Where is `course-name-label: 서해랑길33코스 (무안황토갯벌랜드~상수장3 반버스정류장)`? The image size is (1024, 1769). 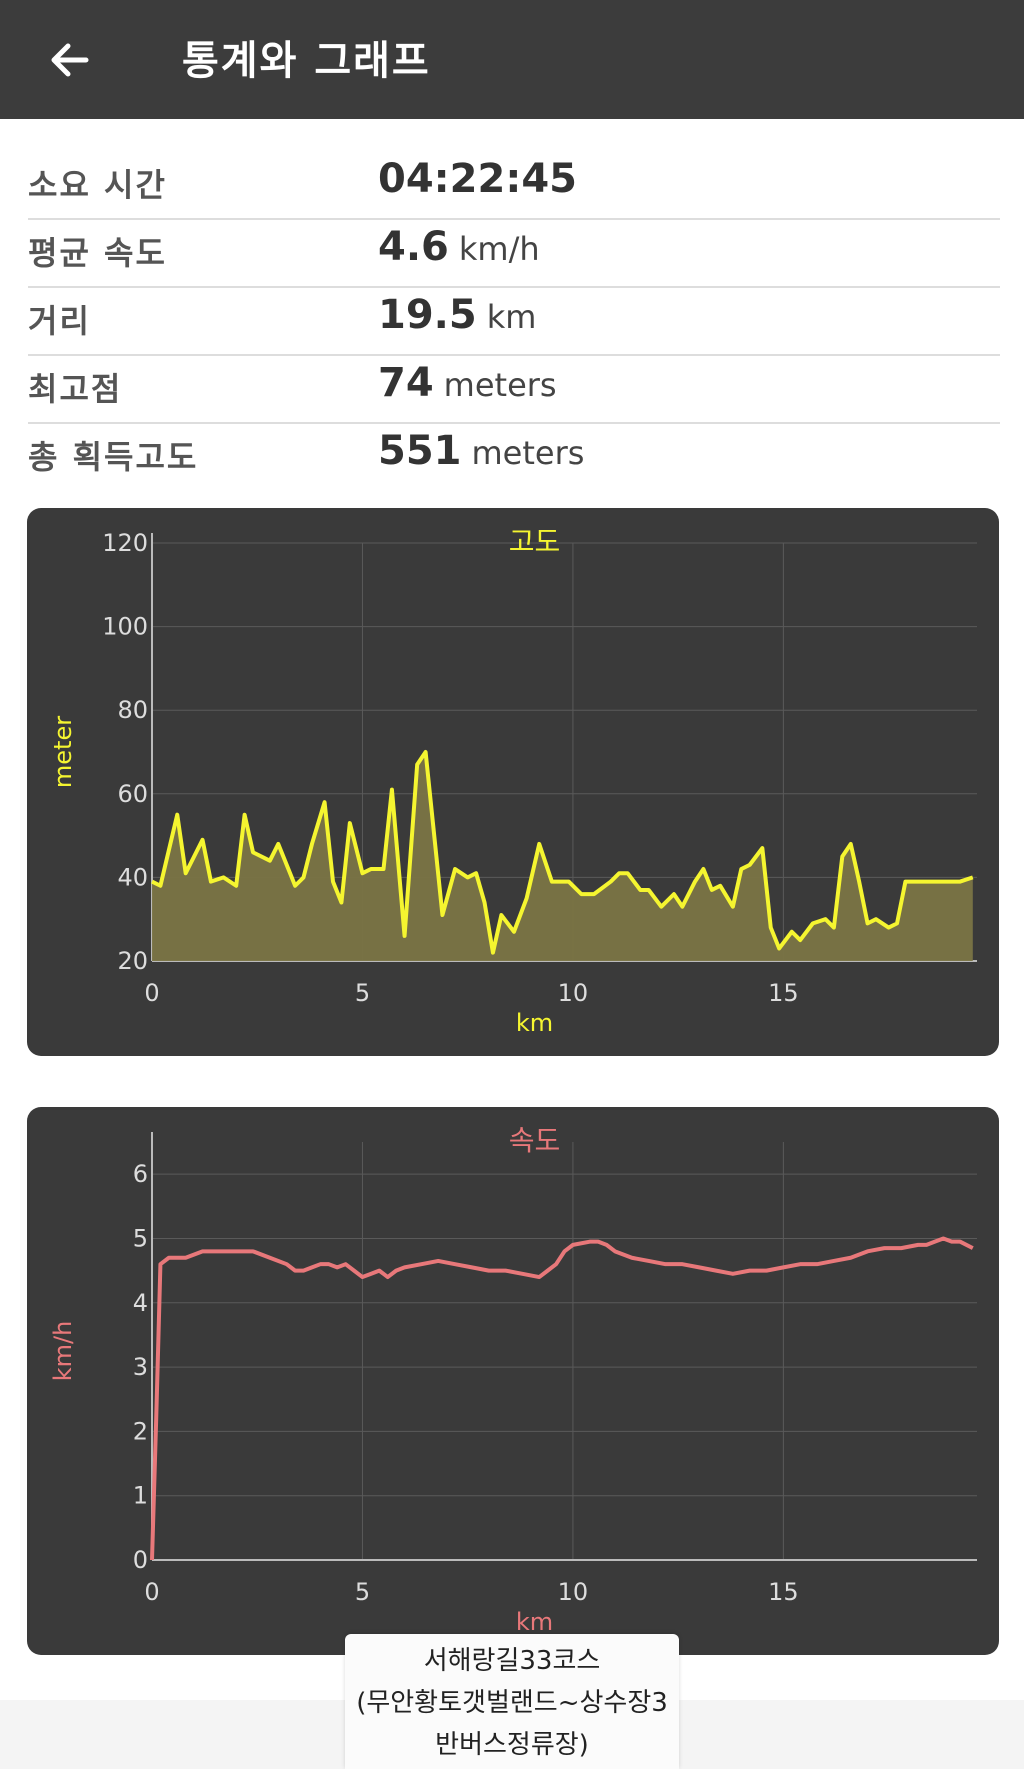 course-name-label: 서해랑길33코스 (무안황토갯벌랜드~상수장3 반버스정류장) is located at coordinates (512, 1701).